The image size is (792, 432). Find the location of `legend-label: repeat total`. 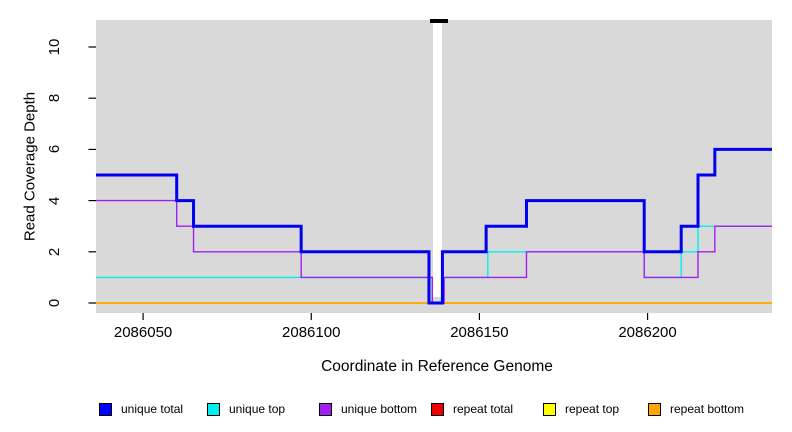

legend-label: repeat total is located at coordinates (483, 409).